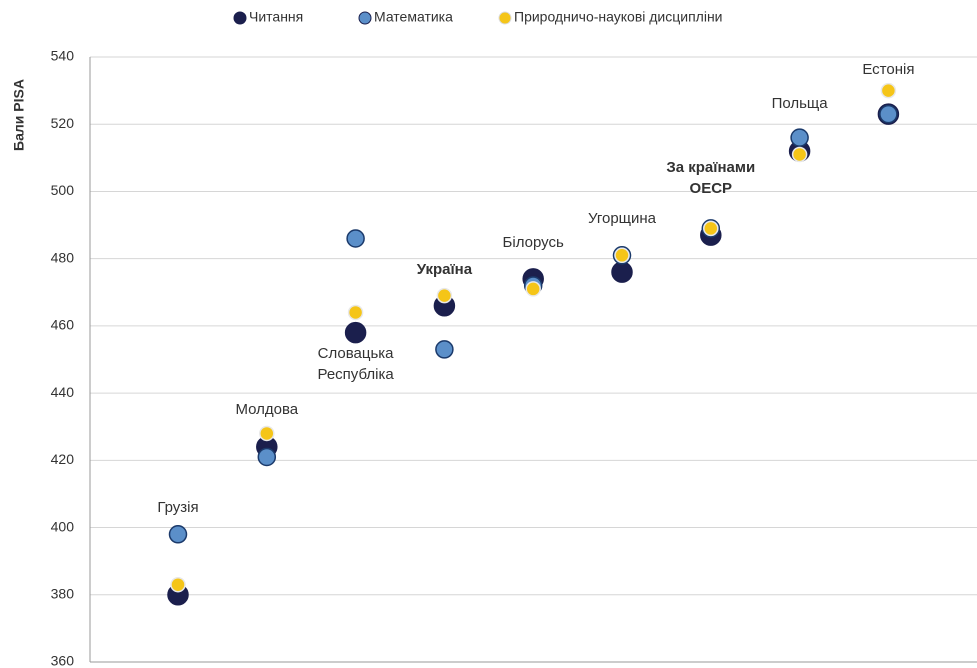 This screenshot has width=977, height=668. Describe the element at coordinates (63, 459) in the screenshot. I see `y-tick-label: 420` at that location.